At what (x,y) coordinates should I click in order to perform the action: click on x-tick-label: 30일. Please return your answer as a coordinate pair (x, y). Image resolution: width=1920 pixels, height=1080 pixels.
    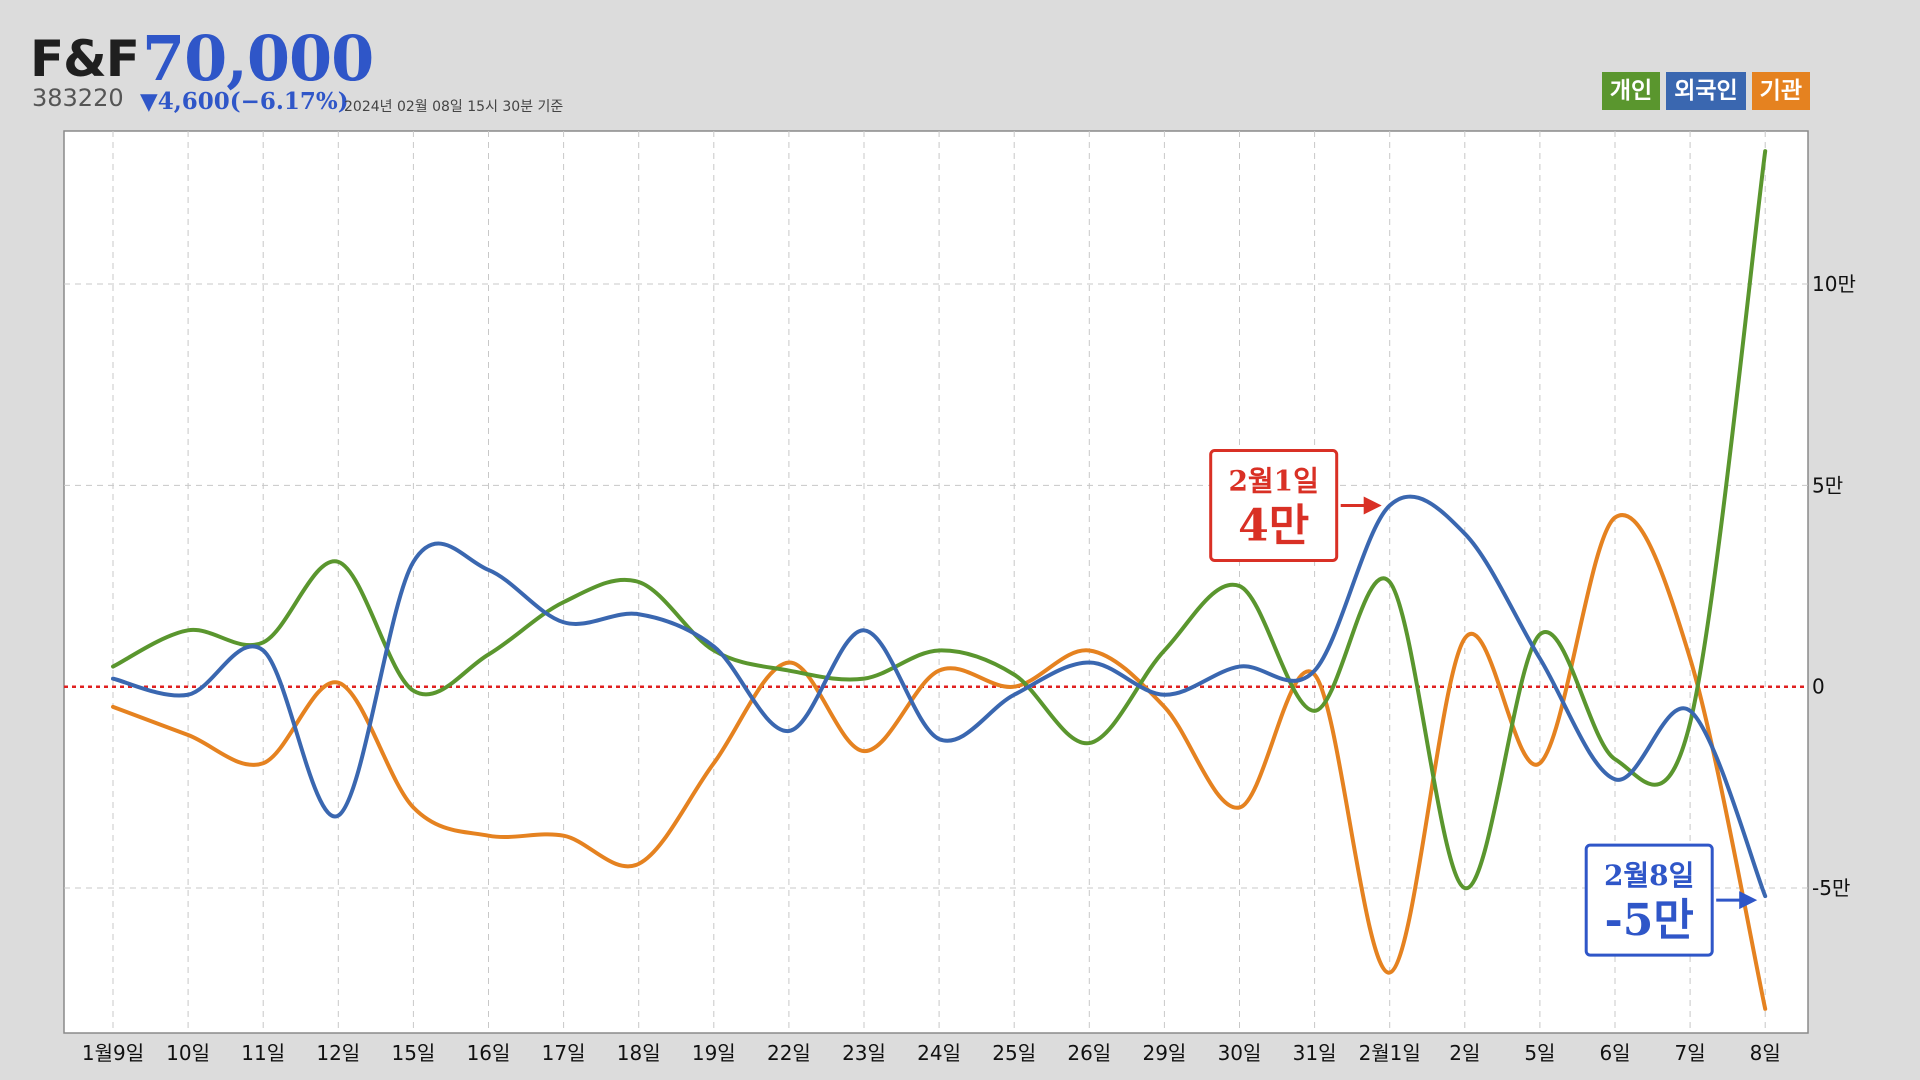
    Looking at the image, I should click on (1240, 1053).